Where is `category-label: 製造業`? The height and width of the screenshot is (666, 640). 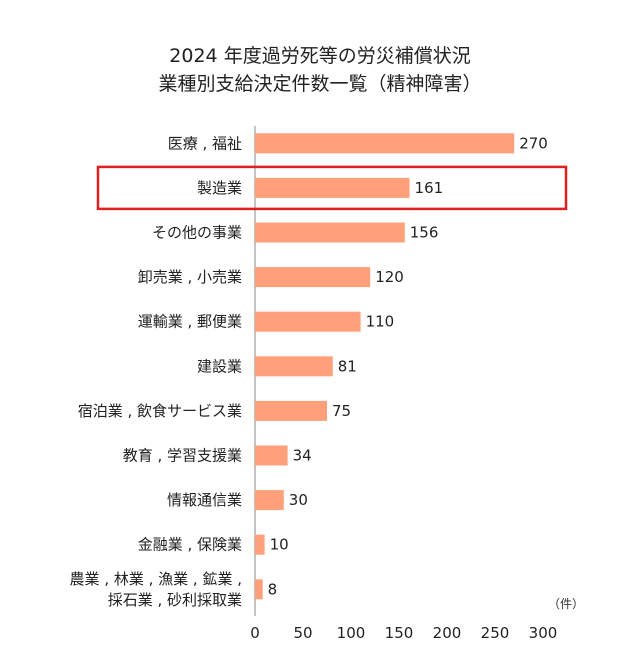
category-label: 製造業 is located at coordinates (219, 188).